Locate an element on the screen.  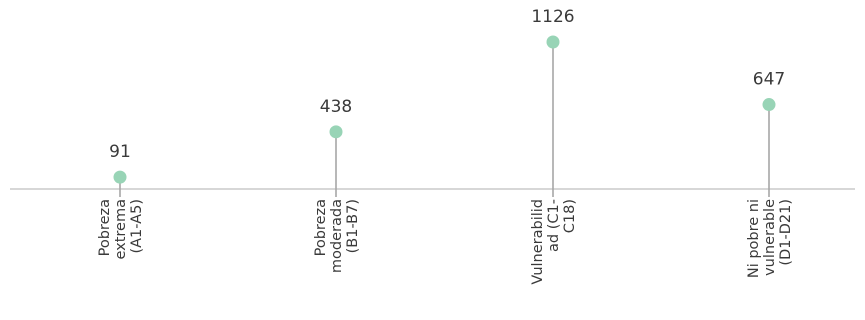
category-label-2: Vulnerabilid ad (C1- C18) is located at coordinates (554, 242).